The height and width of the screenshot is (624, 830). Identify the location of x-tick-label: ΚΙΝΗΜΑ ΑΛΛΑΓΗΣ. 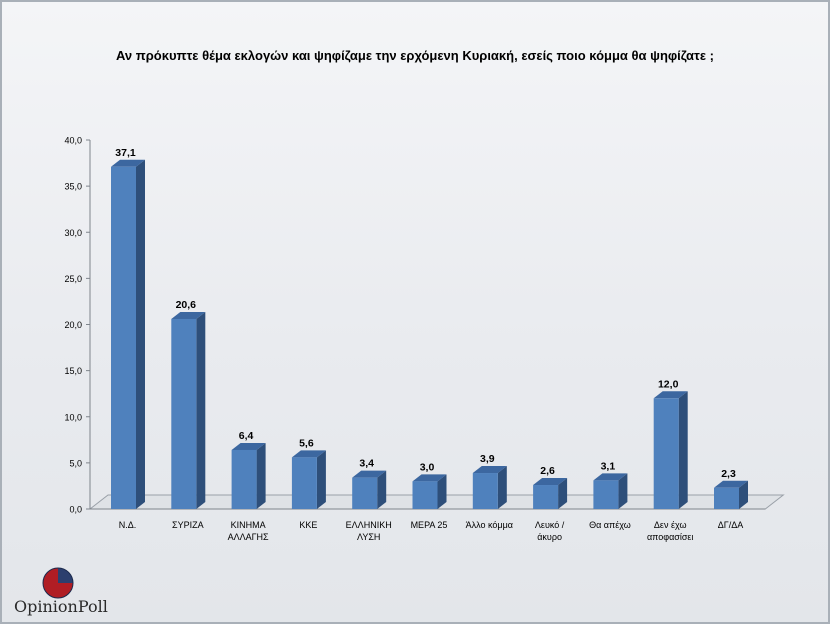
(248, 531).